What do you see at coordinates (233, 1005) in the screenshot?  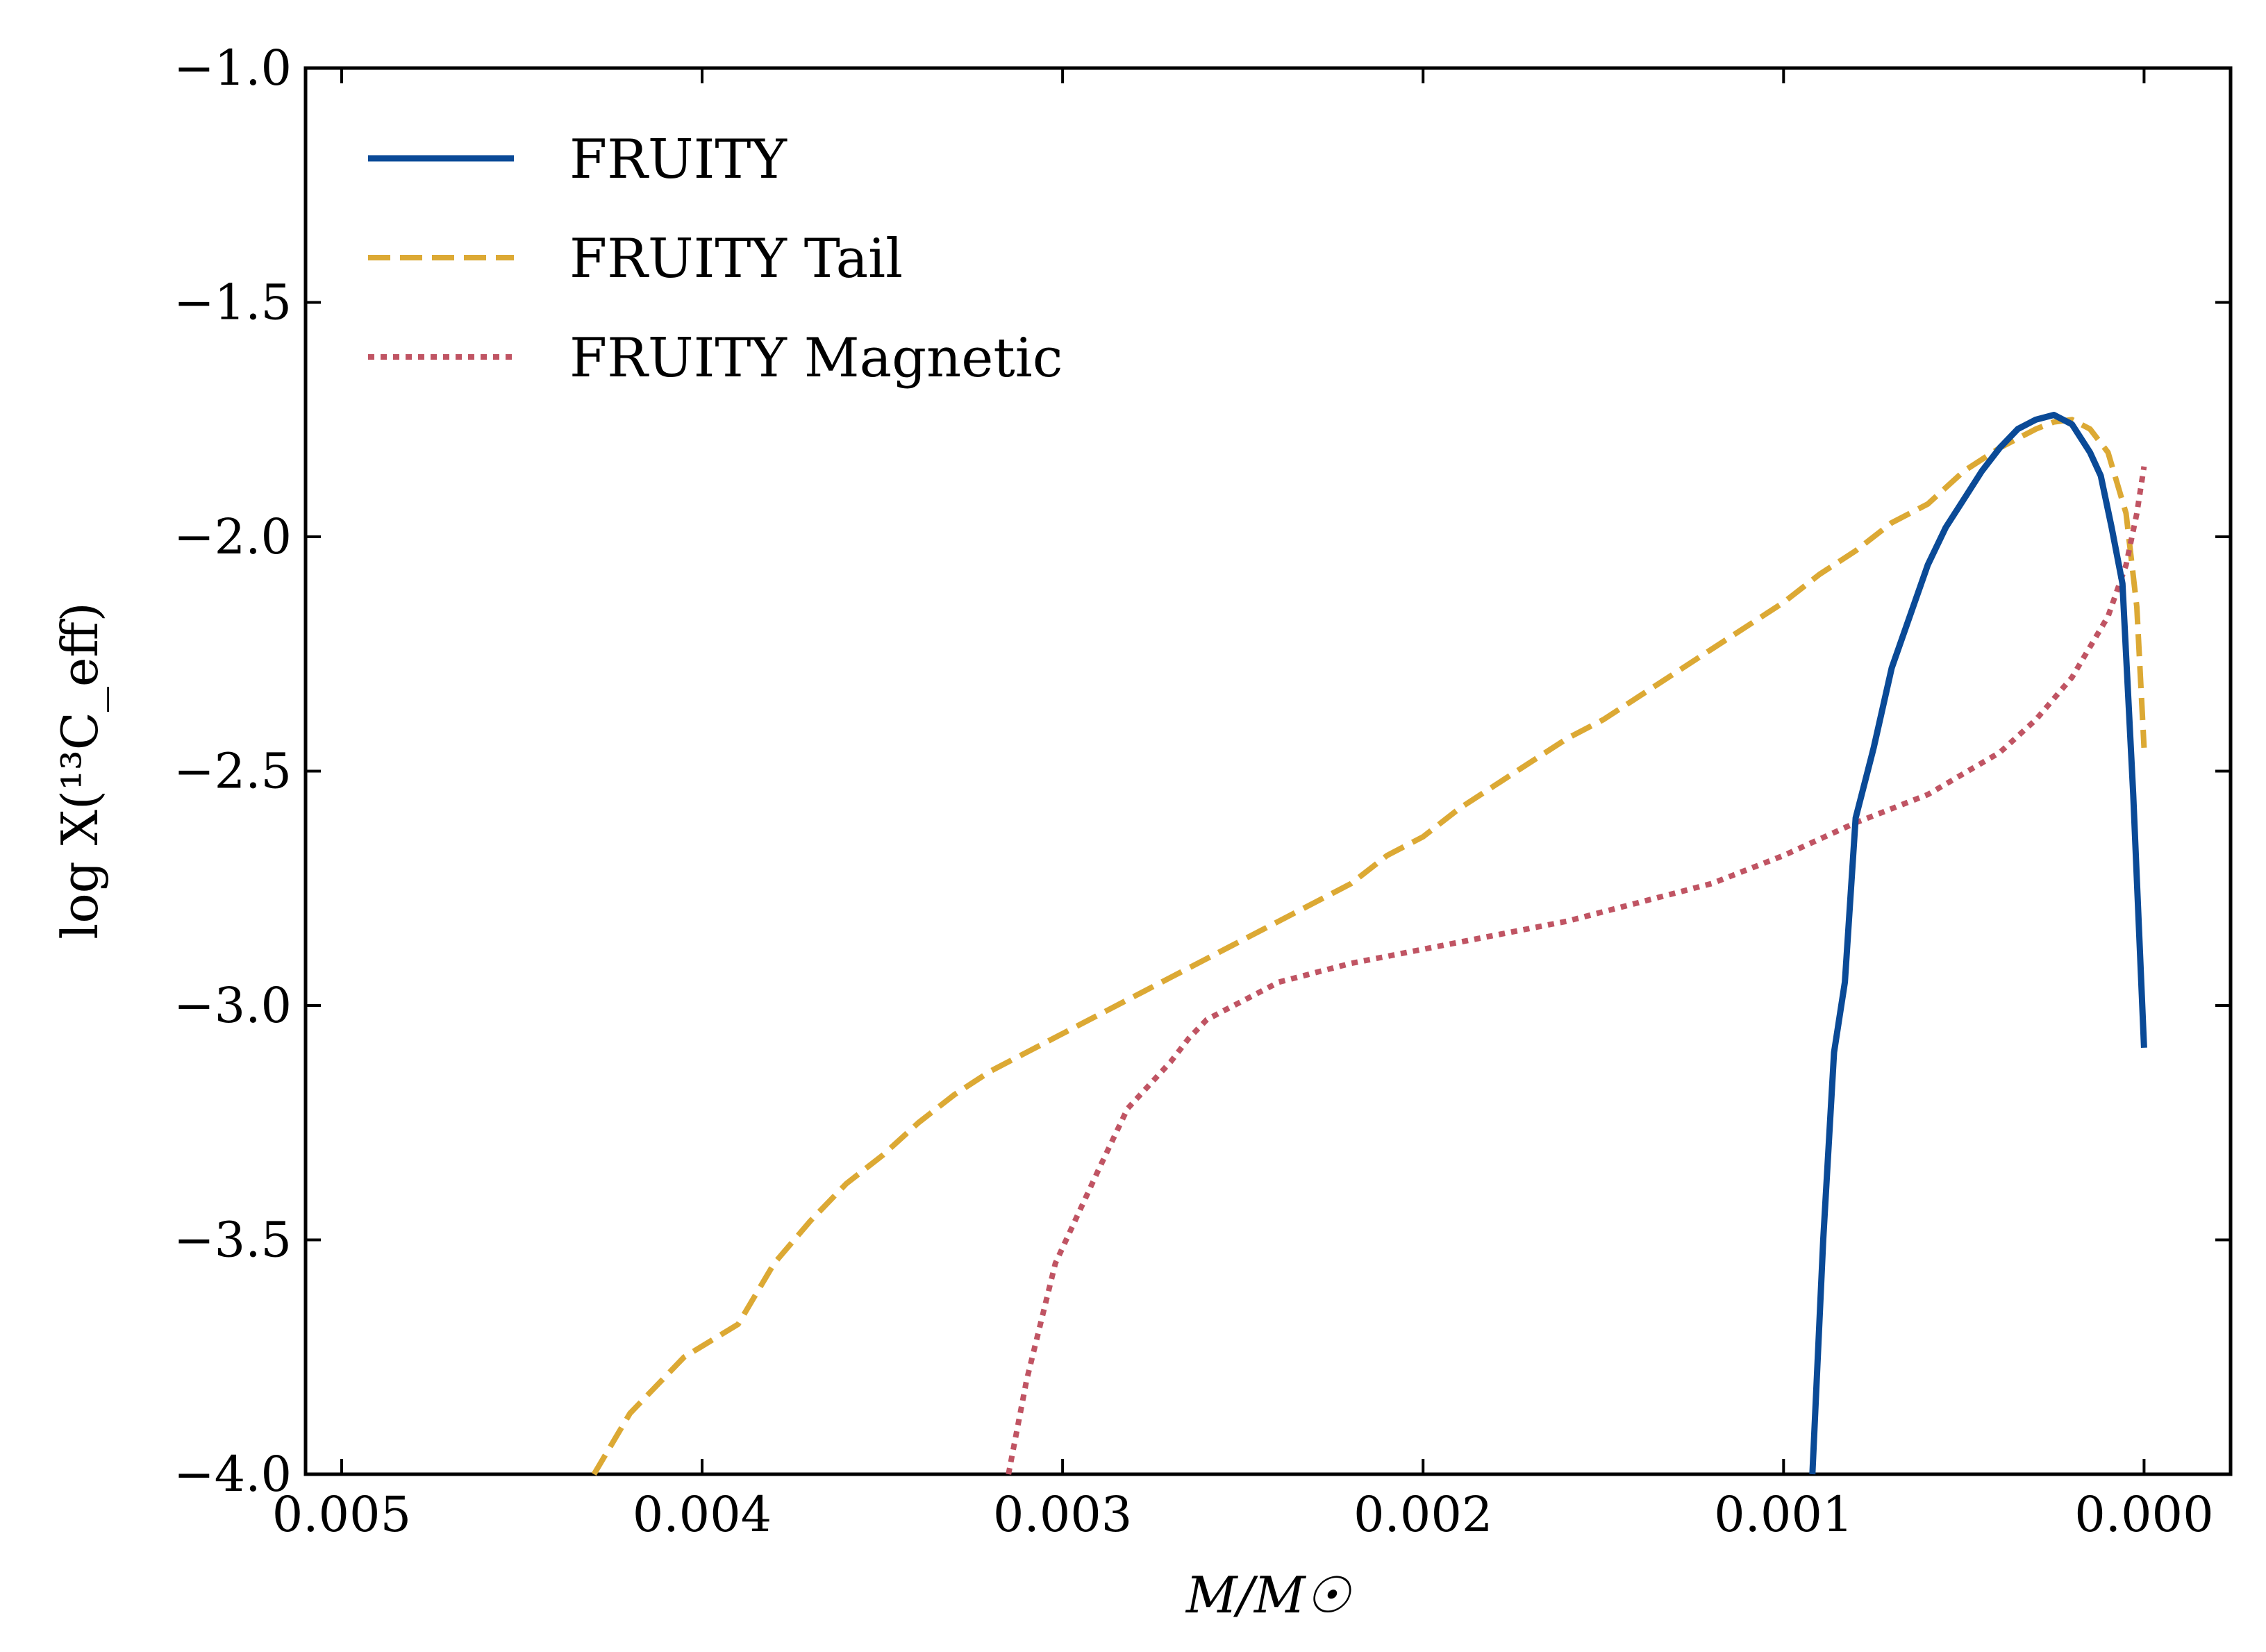 I see `y-tick-label: −3.0` at bounding box center [233, 1005].